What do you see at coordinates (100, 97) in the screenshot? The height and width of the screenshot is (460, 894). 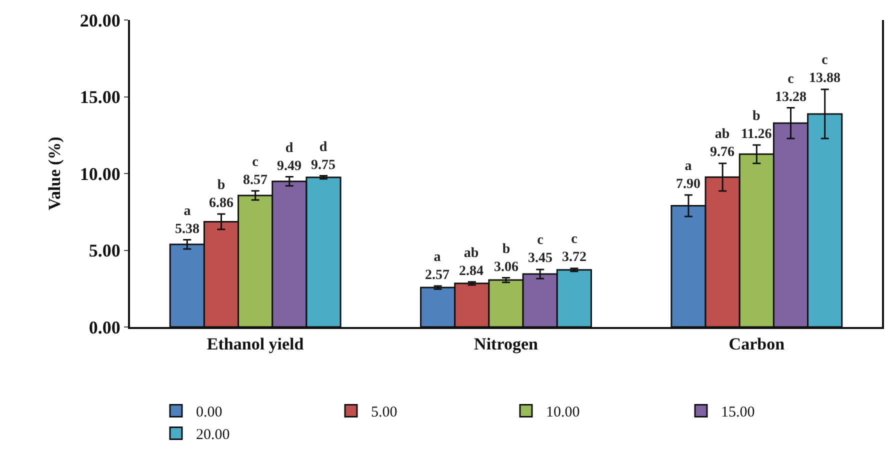 I see `y-tick-label: 15.00` at bounding box center [100, 97].